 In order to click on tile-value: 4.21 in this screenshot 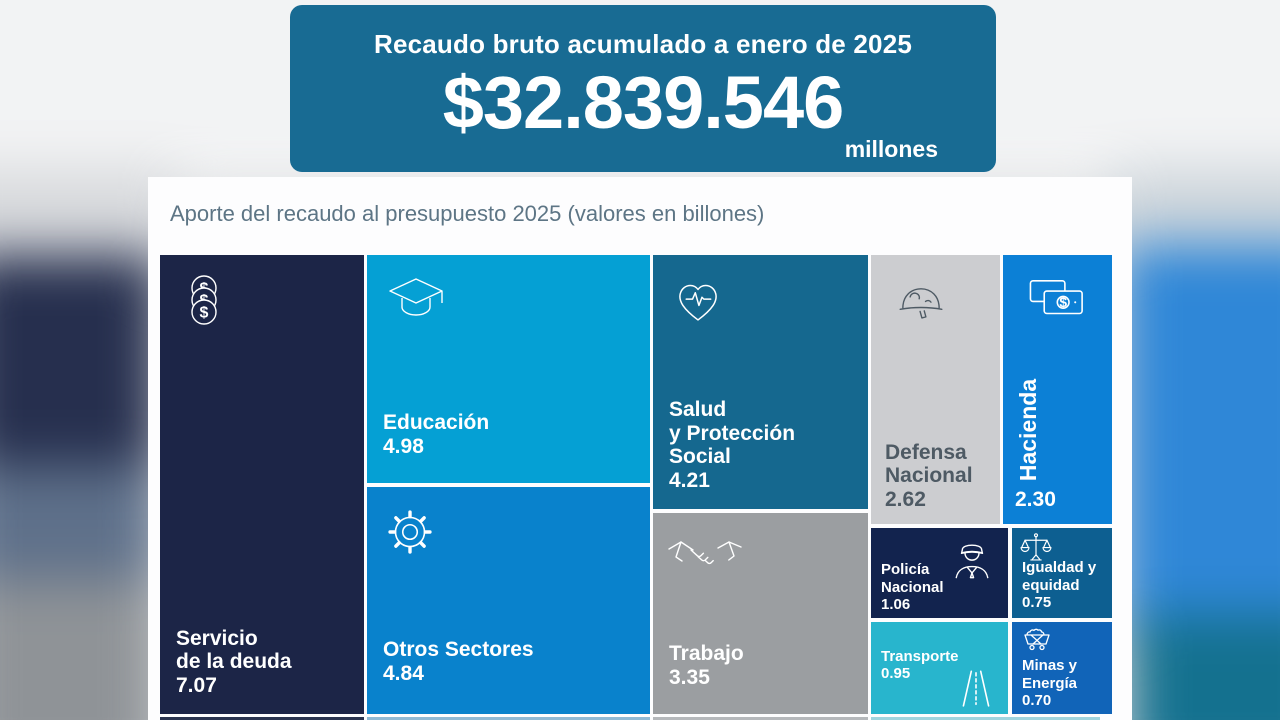, I will do `click(689, 480)`.